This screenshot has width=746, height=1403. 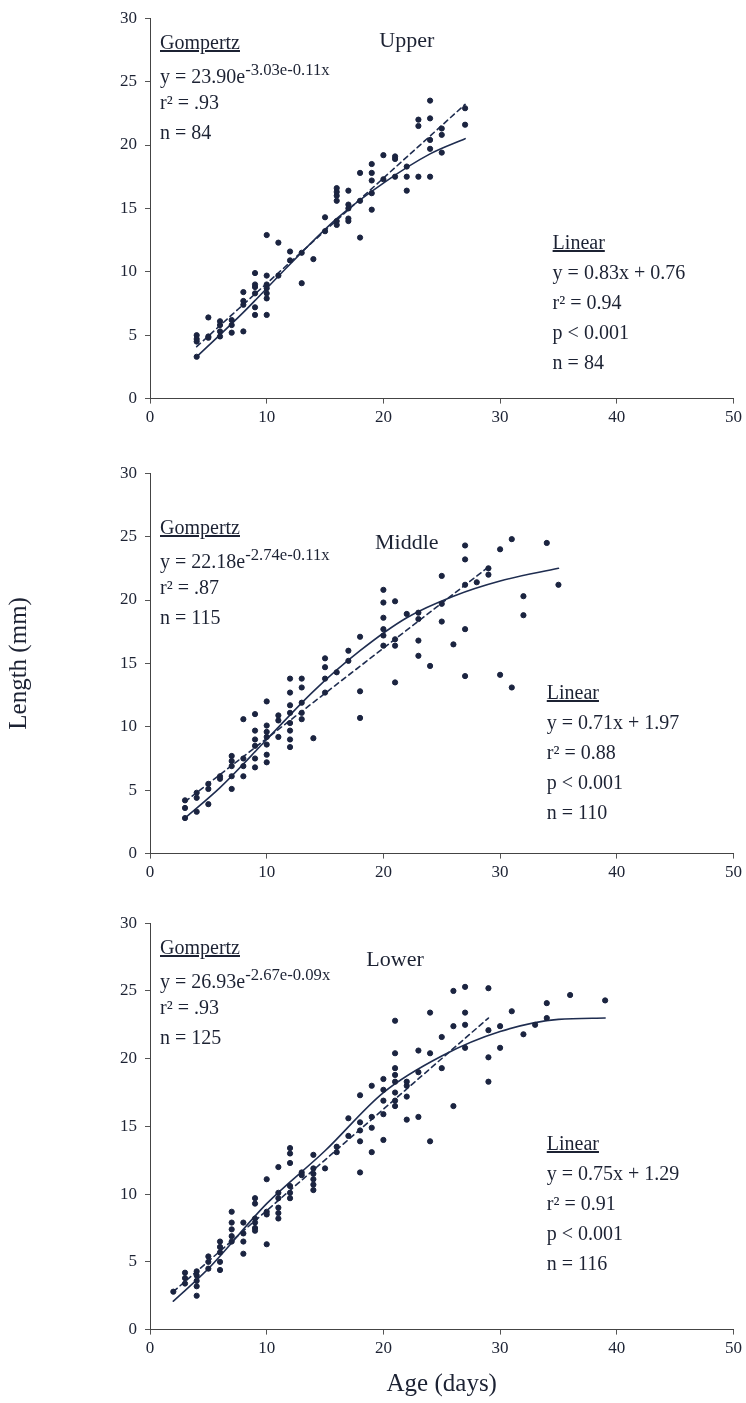 What do you see at coordinates (395, 959) in the screenshot?
I see `text: Lower` at bounding box center [395, 959].